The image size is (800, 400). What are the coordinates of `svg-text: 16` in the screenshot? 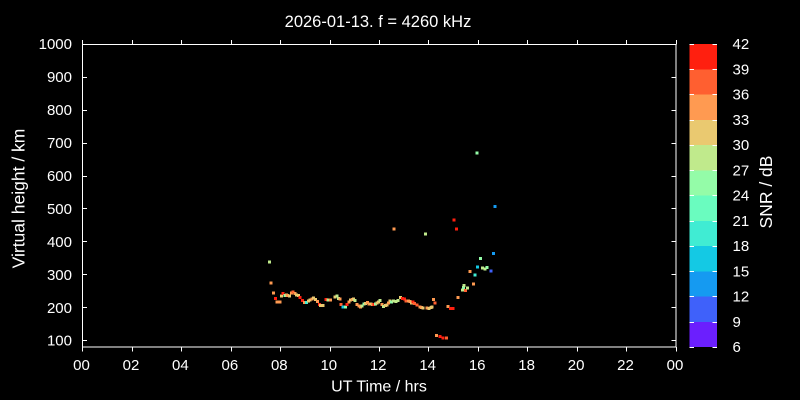 It's located at (477, 365).